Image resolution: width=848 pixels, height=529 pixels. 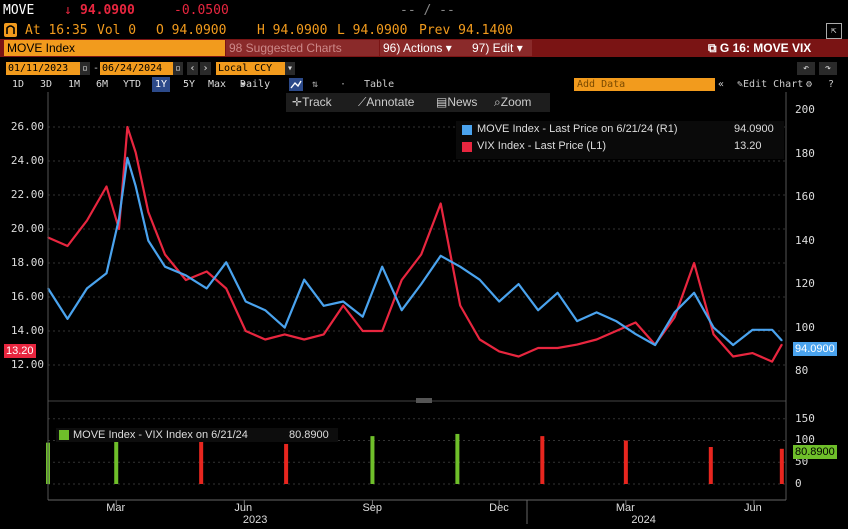 I want to click on security-tab: MOVE Index, so click(x=114, y=48).